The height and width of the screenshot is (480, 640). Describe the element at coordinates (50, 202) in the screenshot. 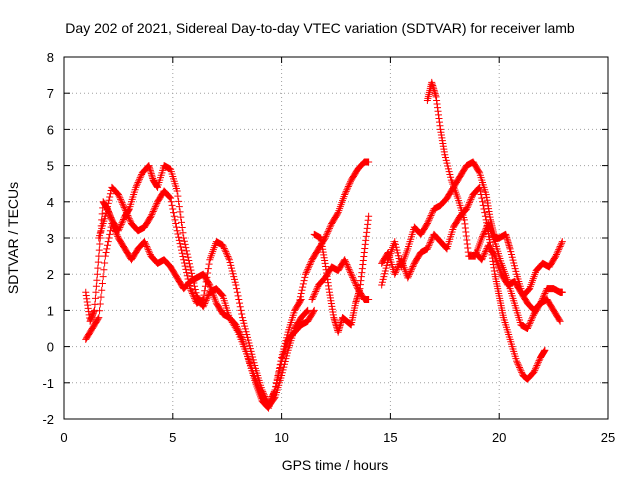

I see `y-tick-label: 4` at that location.